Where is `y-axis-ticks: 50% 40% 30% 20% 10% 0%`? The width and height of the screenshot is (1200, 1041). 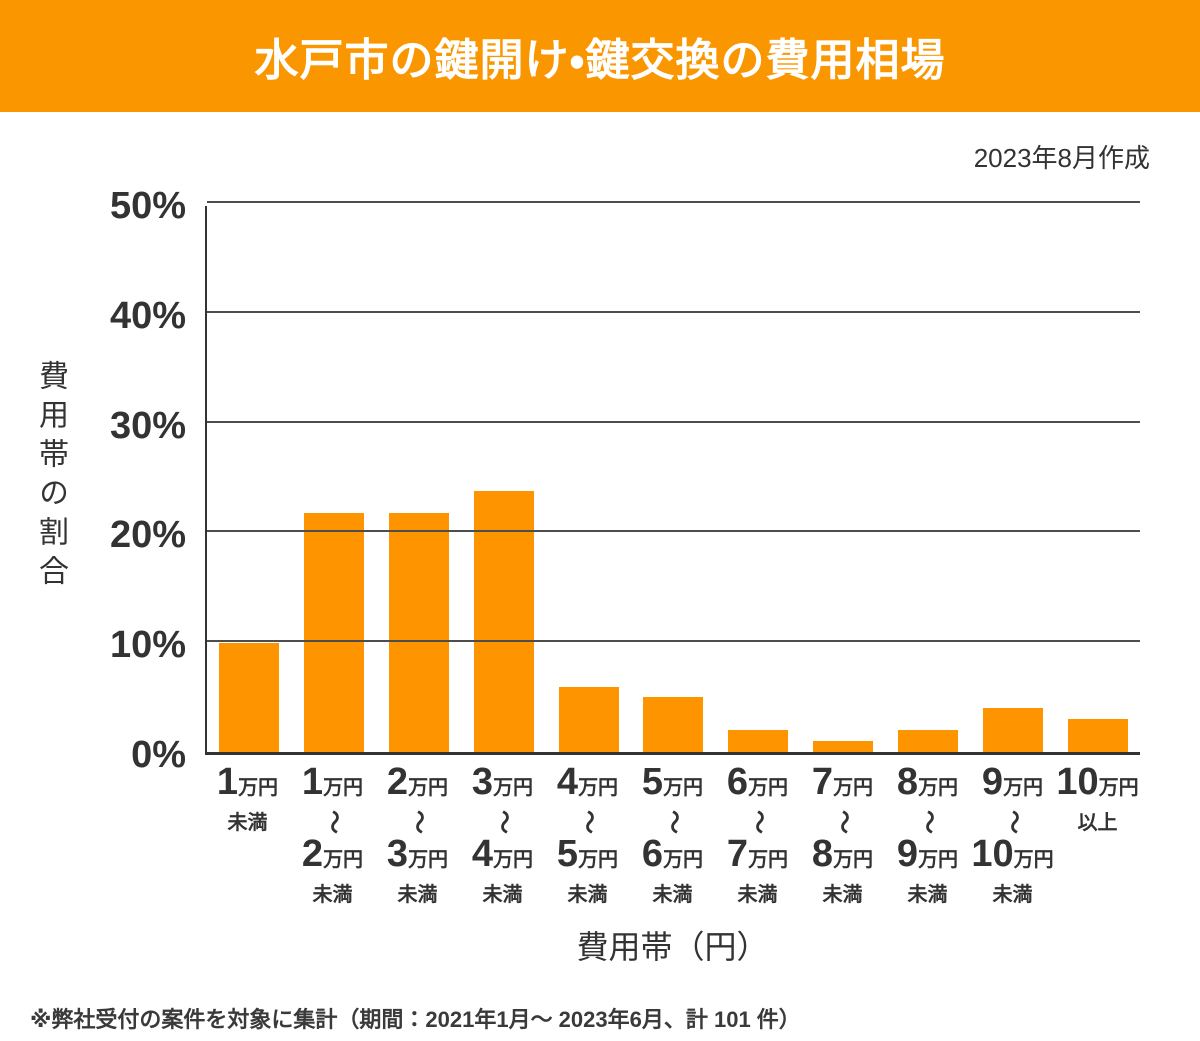
y-axis-ticks: 50% 40% 30% 20% 10% 0% is located at coordinates (96, 480).